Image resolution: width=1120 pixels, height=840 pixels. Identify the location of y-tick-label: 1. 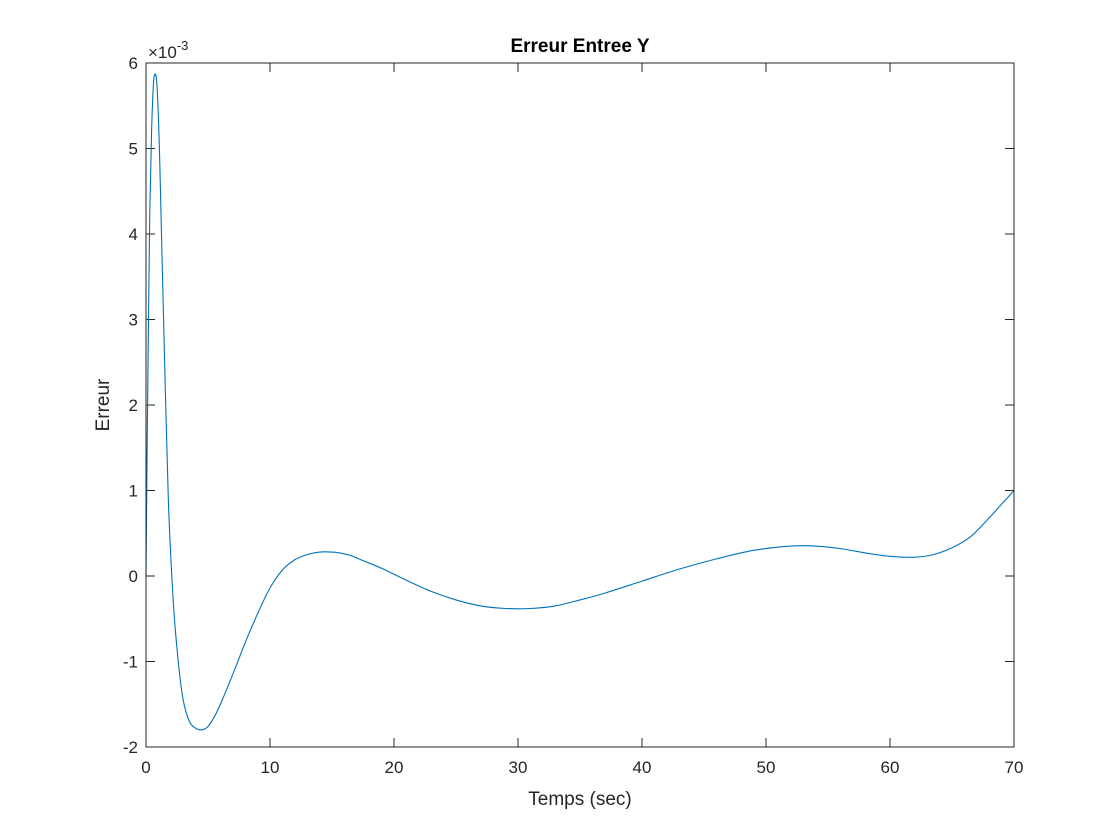
(133, 491).